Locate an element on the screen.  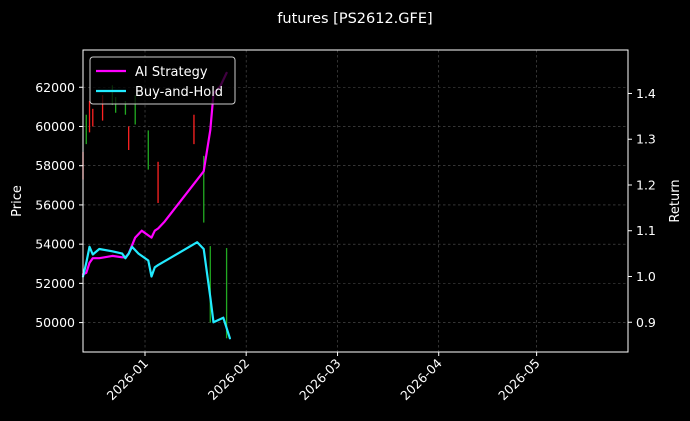
y2-tick-label: 1.2 is located at coordinates (646, 184).